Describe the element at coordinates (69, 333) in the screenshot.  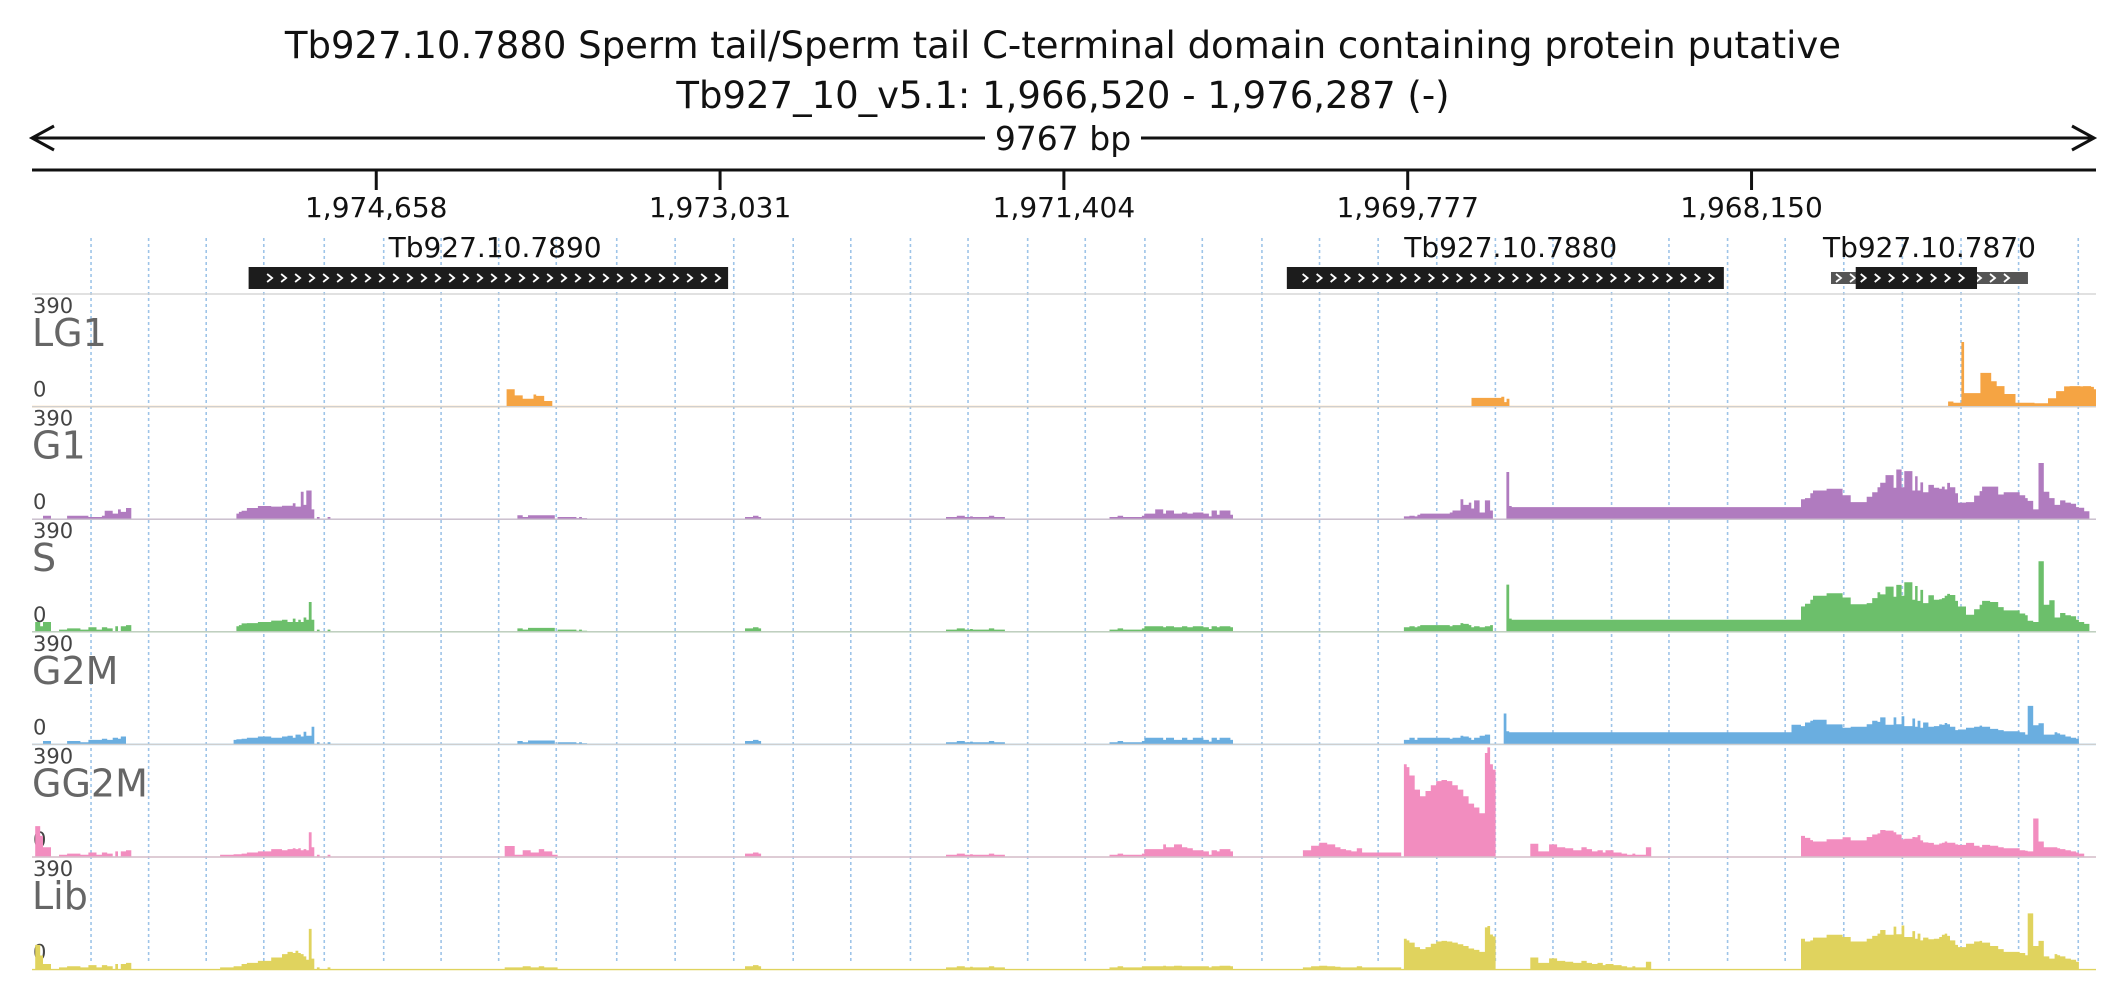
I see `track-label: LG1` at that location.